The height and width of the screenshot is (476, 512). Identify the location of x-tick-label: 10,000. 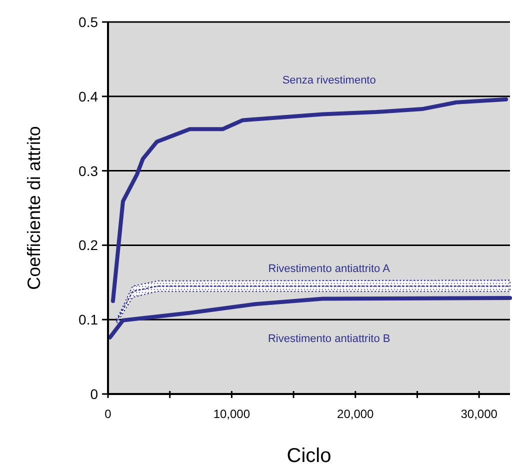
(231, 414).